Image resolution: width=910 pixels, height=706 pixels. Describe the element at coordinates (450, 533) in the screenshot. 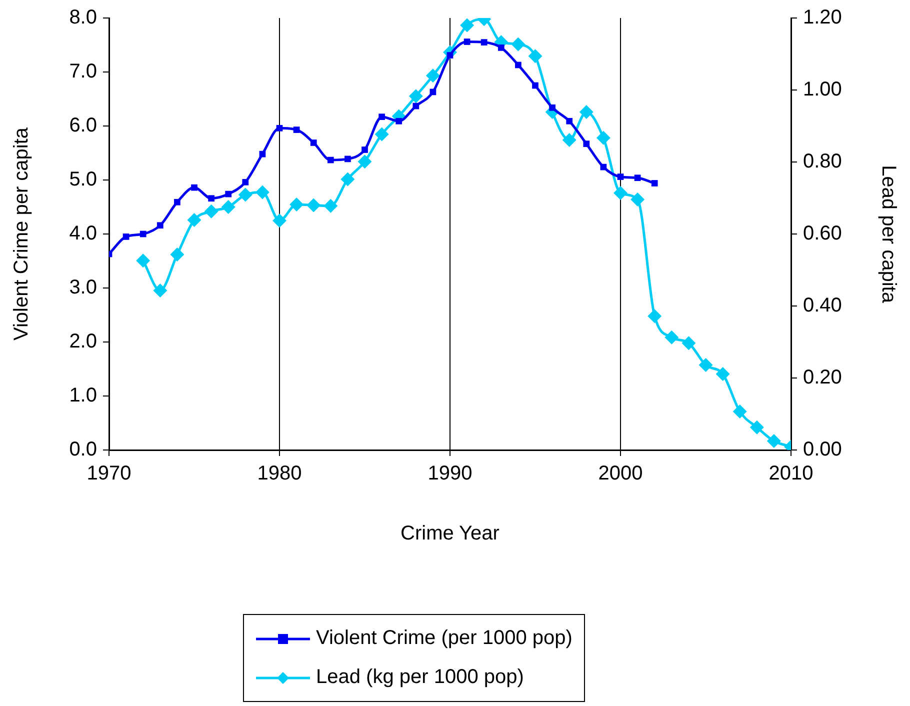

I see `x-axis-title: Crime Year` at that location.